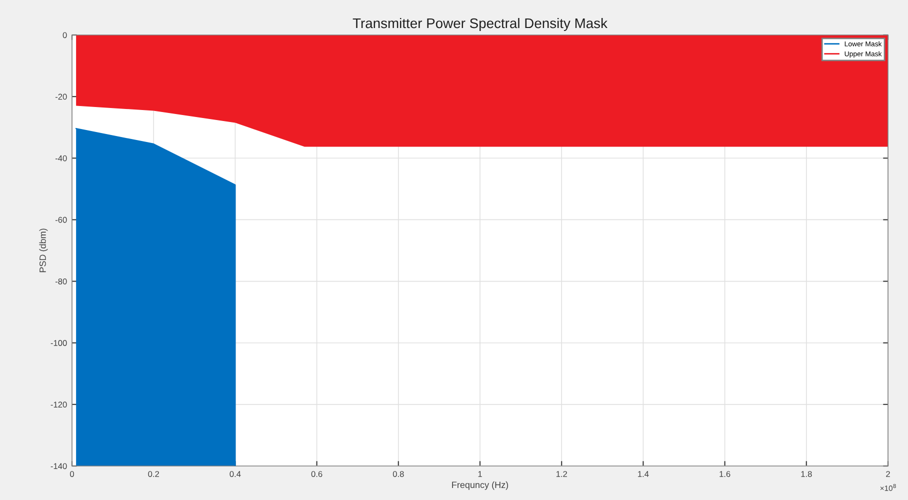  What do you see at coordinates (61, 281) in the screenshot?
I see `y-tick-label: -80` at bounding box center [61, 281].